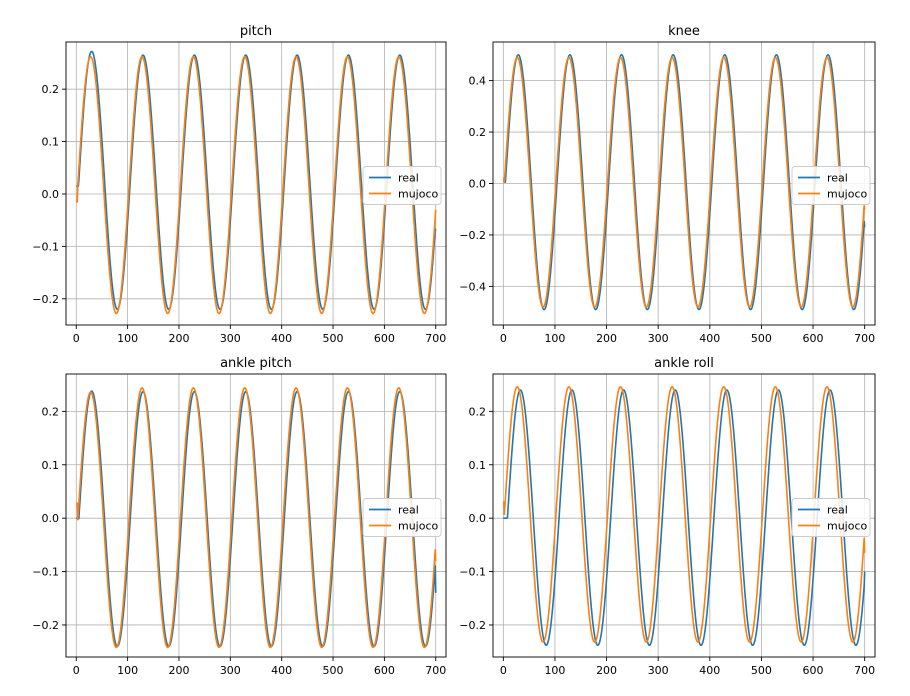 The width and height of the screenshot is (910, 696). Describe the element at coordinates (256, 363) in the screenshot. I see `subplot-title: ankle pitch` at that location.